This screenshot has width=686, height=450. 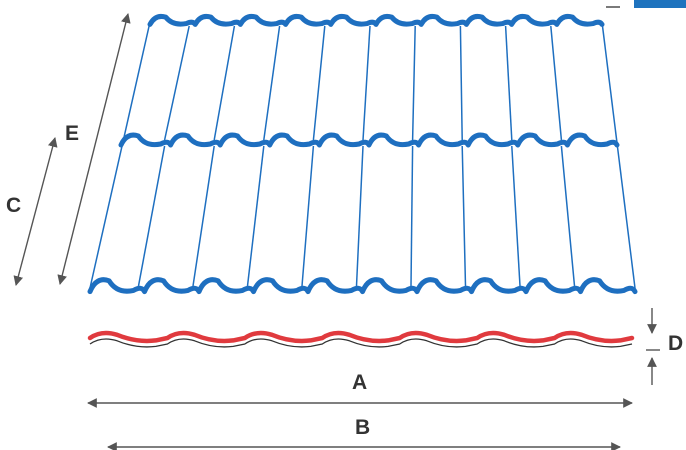 What do you see at coordinates (35, 211) in the screenshot?
I see `dimension-c-arrow` at bounding box center [35, 211].